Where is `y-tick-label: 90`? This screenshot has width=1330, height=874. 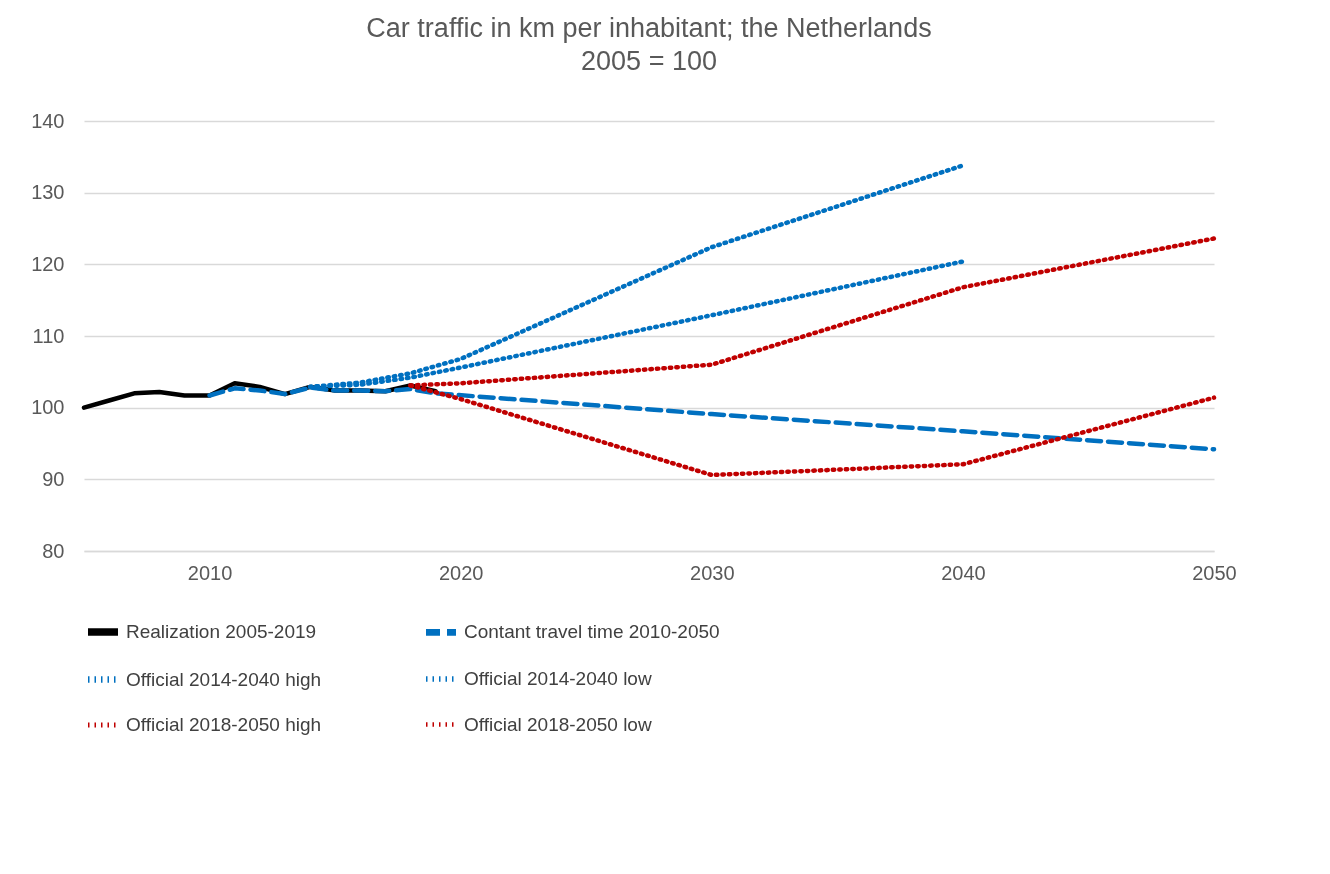
y-tick-label: 90 is located at coordinates (53, 478).